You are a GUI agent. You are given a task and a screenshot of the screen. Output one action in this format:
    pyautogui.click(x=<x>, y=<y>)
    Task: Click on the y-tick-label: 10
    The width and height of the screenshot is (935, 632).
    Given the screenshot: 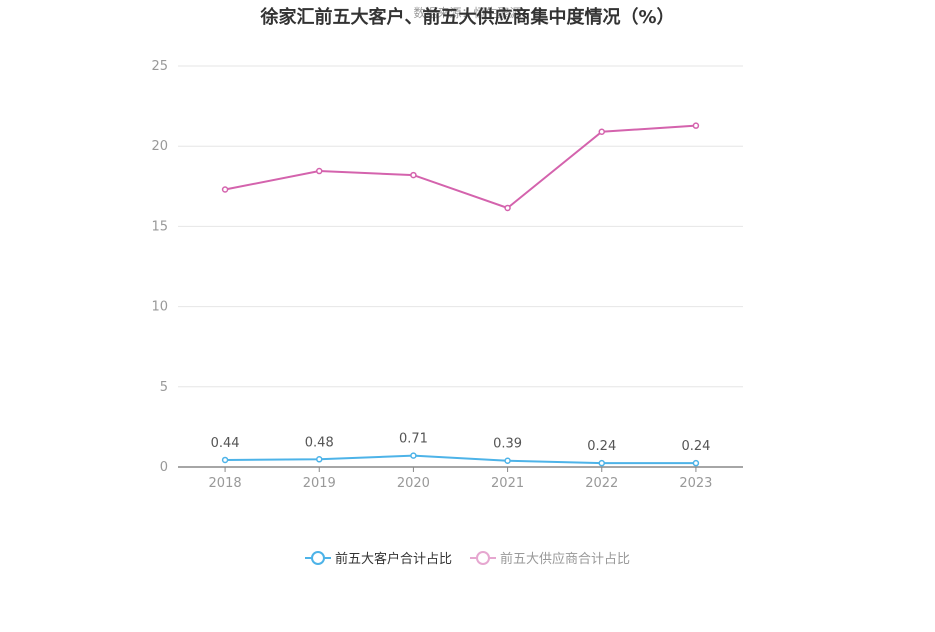 What is the action you would take?
    pyautogui.click(x=159, y=307)
    